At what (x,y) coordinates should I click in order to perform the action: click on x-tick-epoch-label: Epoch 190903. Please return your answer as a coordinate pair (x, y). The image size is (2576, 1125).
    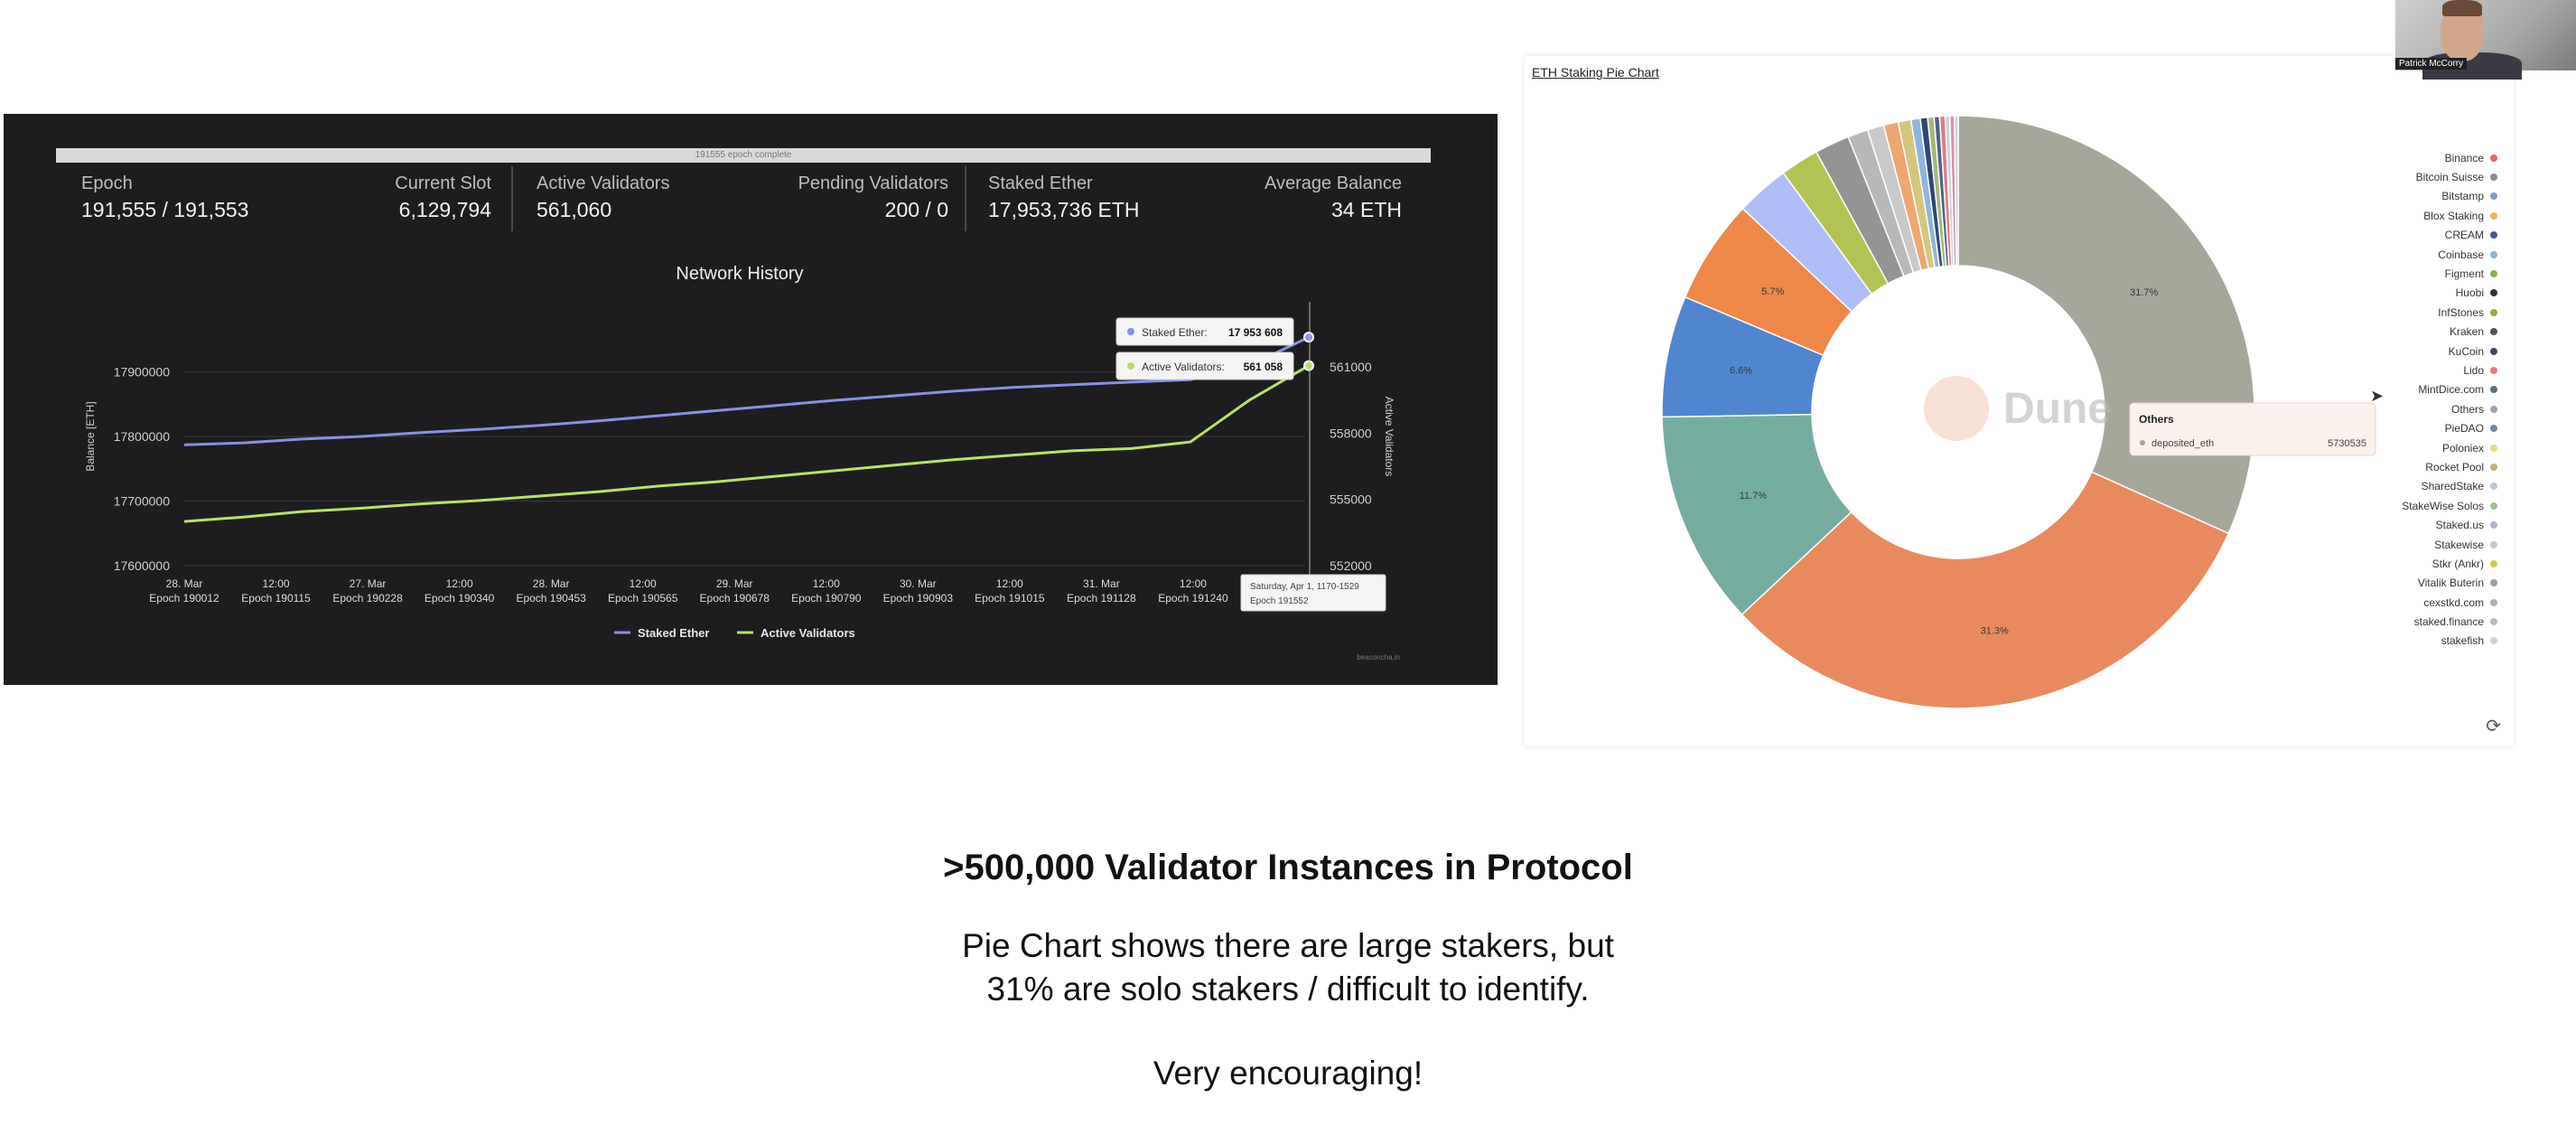
    Looking at the image, I should click on (918, 598).